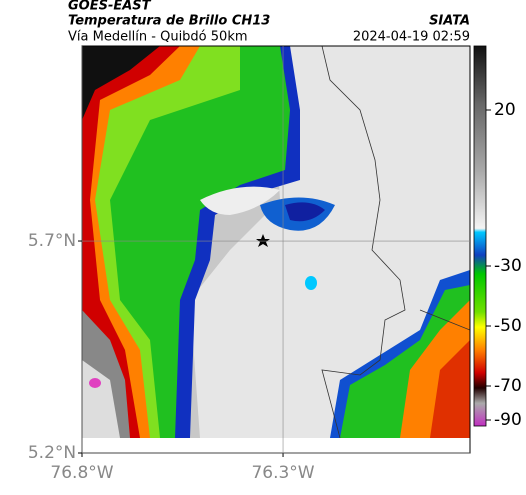 Image resolution: width=526 pixels, height=495 pixels. Describe the element at coordinates (505, 110) in the screenshot. I see `colorbar-label: 20` at that location.